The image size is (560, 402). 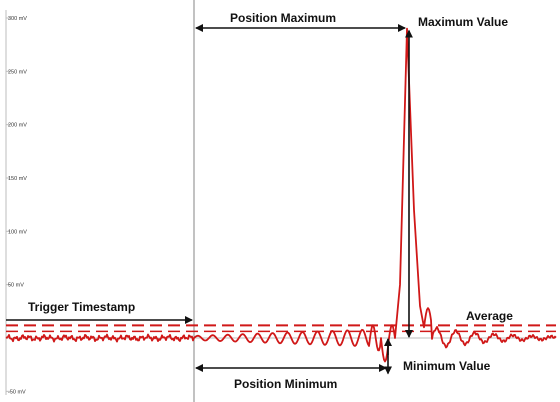 What do you see at coordinates (17, 179) in the screenshot?
I see `y-tick-label: 150 mV` at bounding box center [17, 179].